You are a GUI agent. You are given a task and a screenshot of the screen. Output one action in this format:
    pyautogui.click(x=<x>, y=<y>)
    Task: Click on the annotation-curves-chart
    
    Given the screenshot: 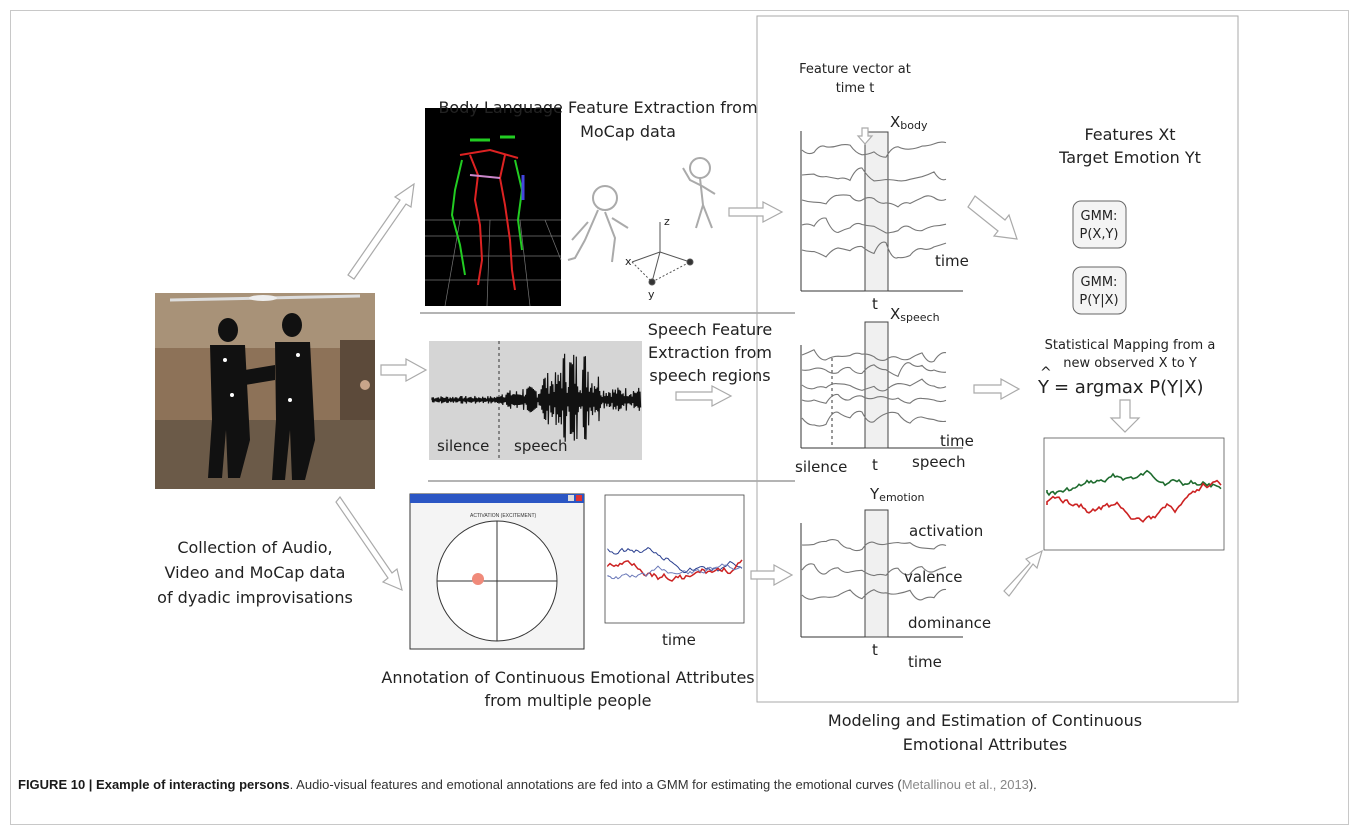 What is the action you would take?
    pyautogui.click(x=674, y=559)
    